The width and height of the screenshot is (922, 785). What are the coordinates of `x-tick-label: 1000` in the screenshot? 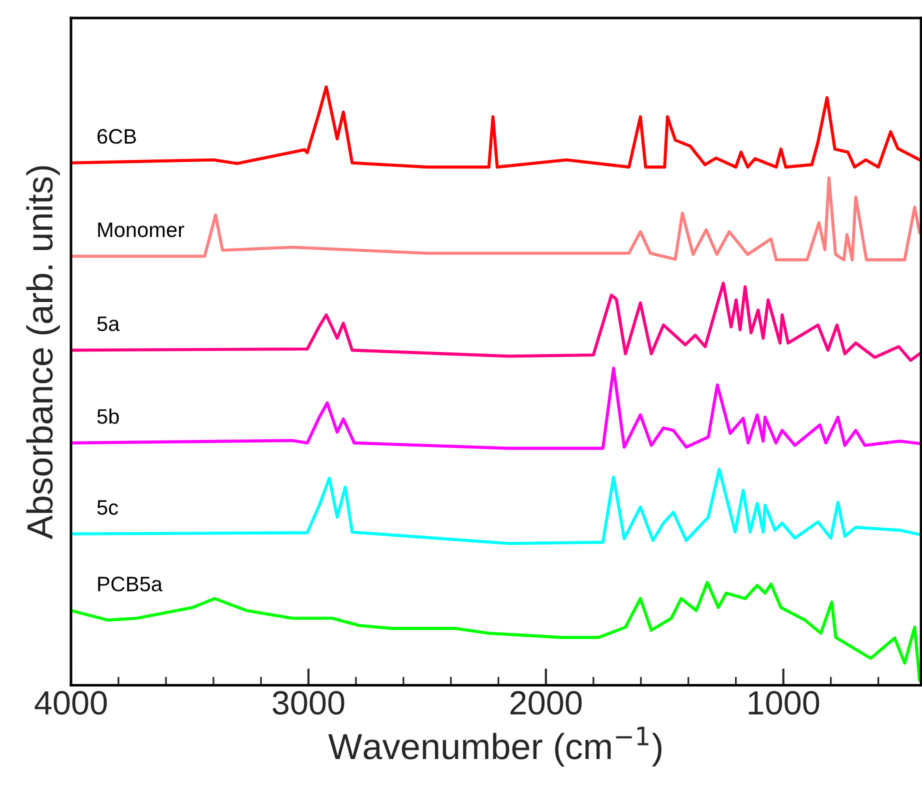 It's located at (784, 703).